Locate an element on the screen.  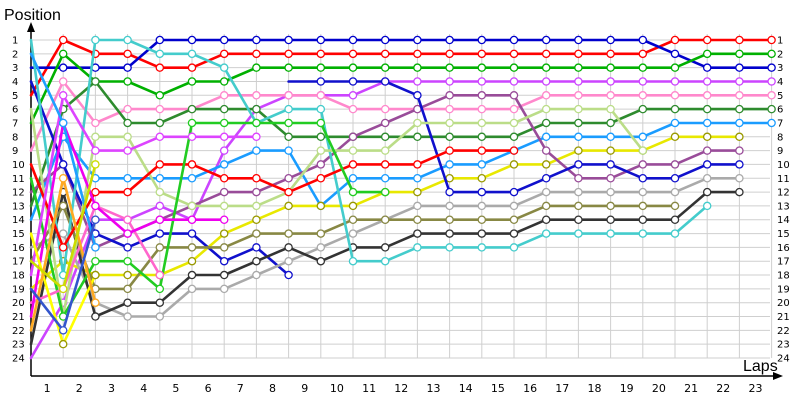
y-tick-label-right: 5 is located at coordinates (780, 96).